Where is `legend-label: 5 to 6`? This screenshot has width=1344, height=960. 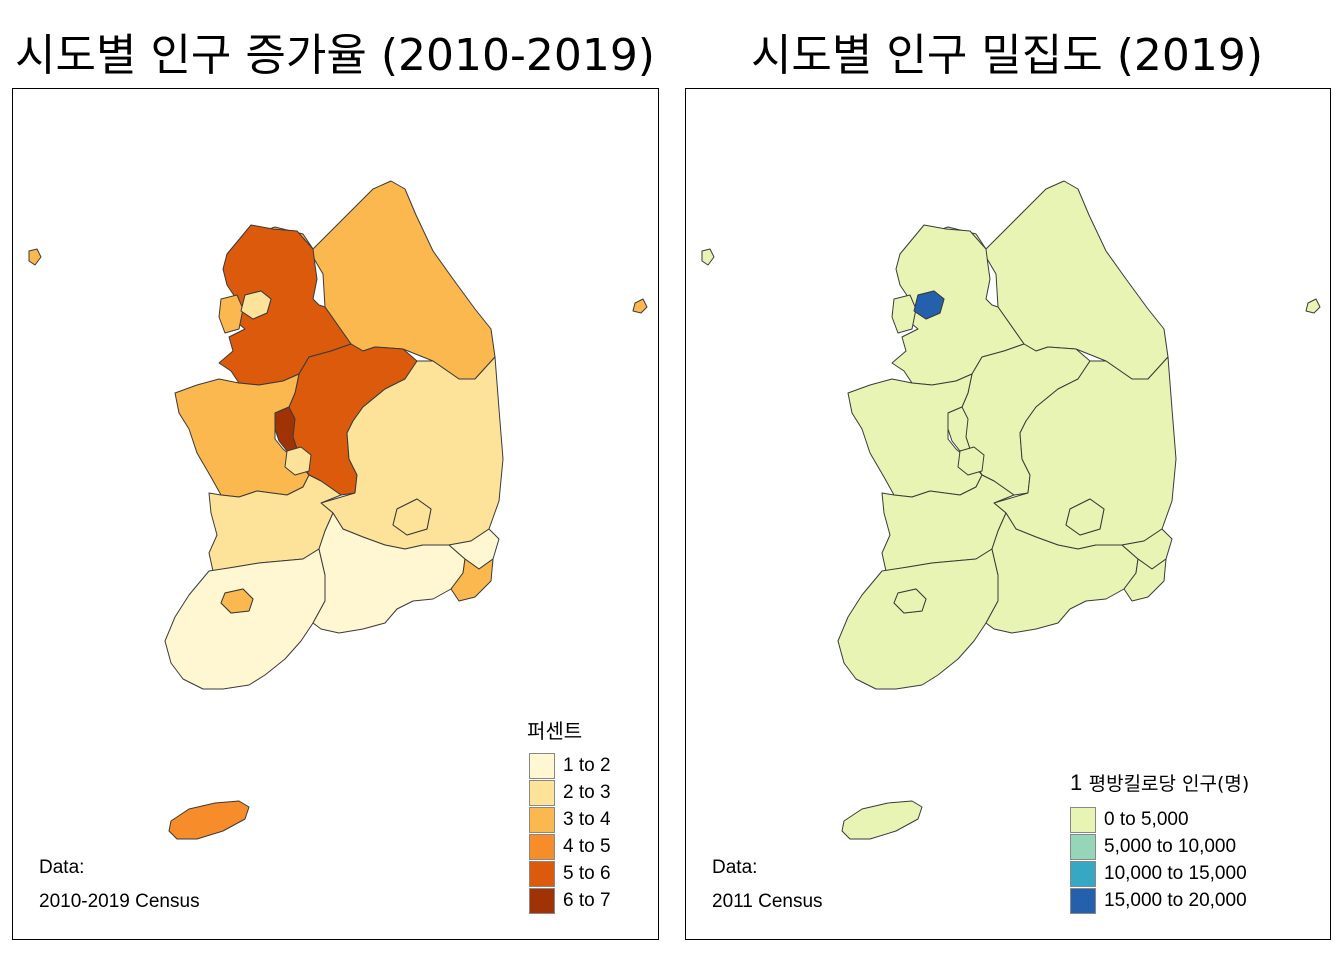
legend-label: 5 to 6 is located at coordinates (587, 873).